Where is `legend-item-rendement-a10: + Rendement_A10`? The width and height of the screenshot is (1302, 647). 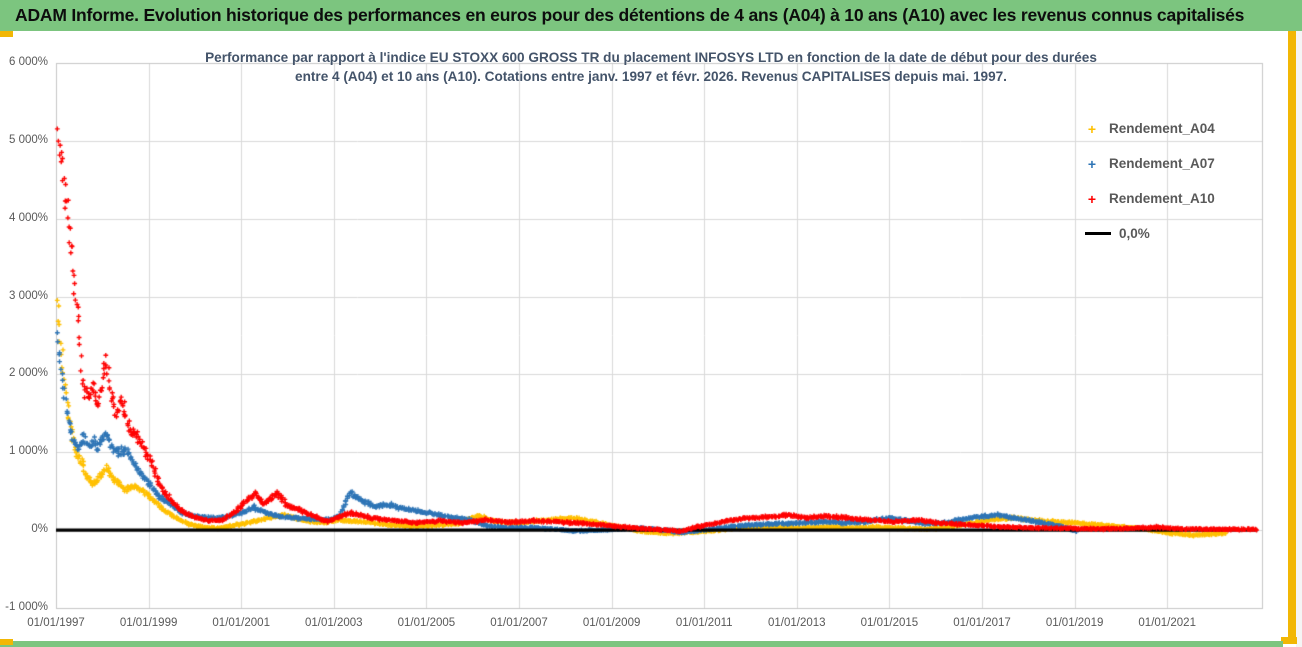 legend-item-rendement-a10: + Rendement_A10 is located at coordinates (1150, 198).